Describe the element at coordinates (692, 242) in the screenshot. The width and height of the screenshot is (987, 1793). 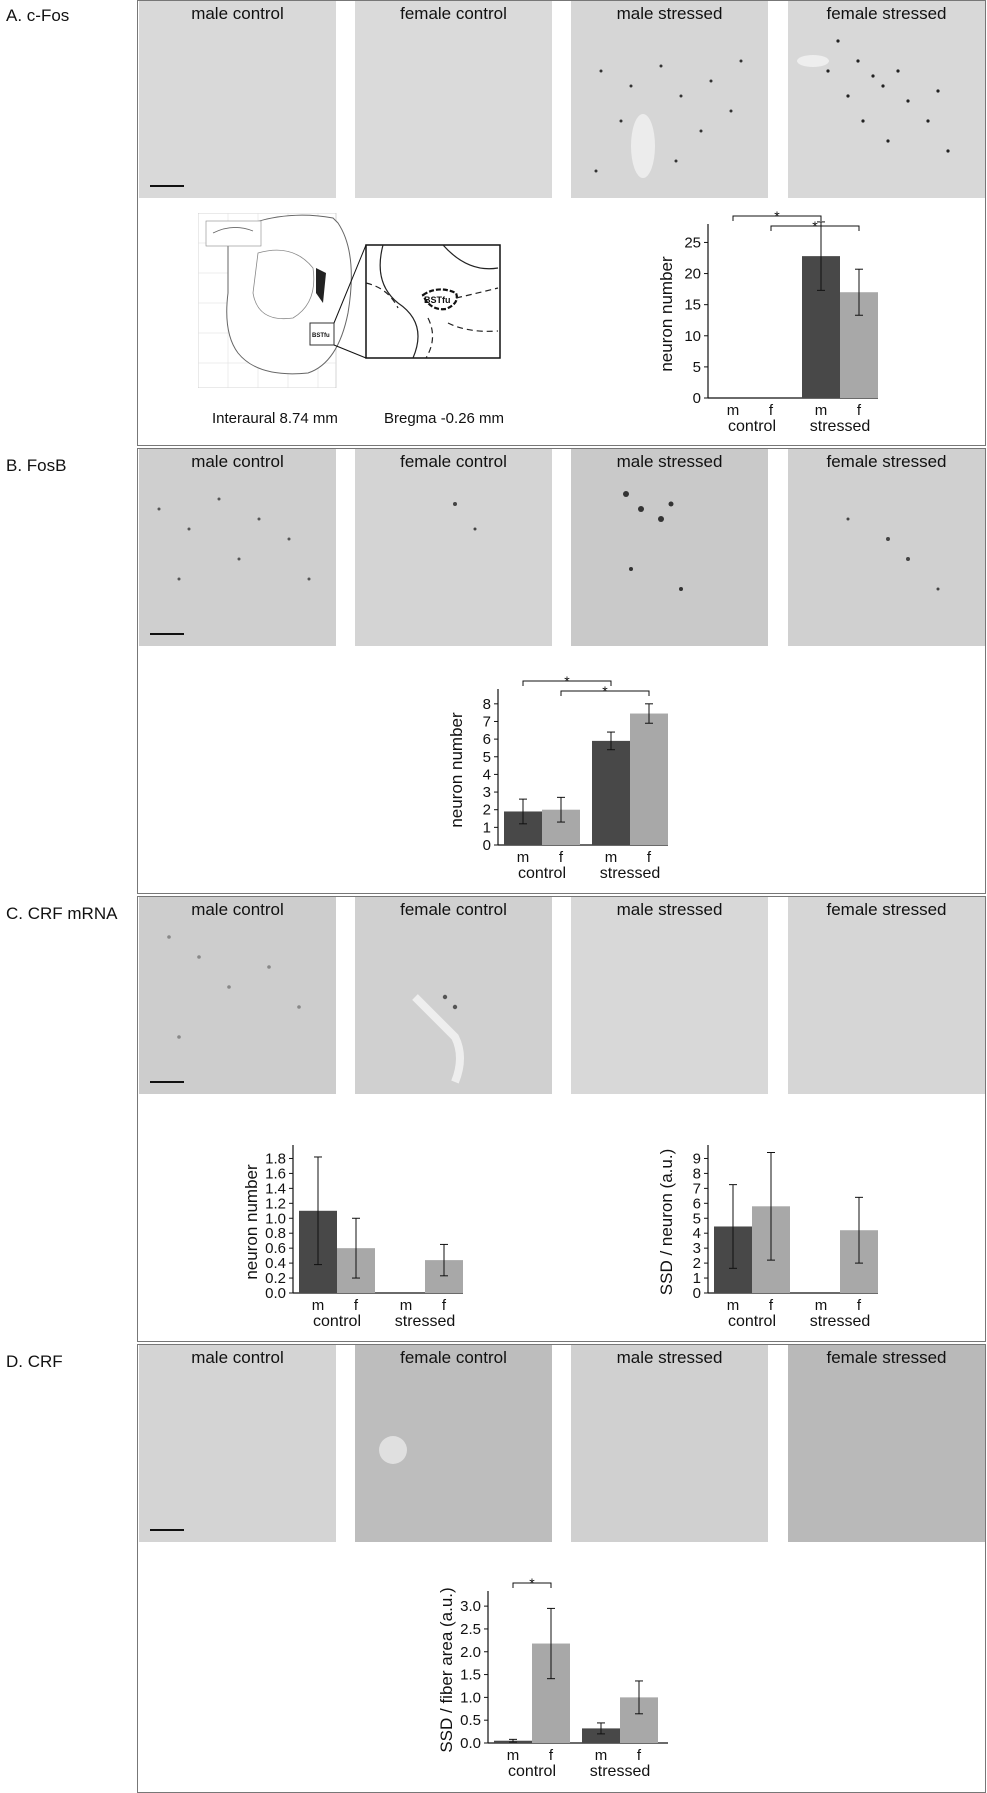
I see `y-tick-label: 25` at that location.